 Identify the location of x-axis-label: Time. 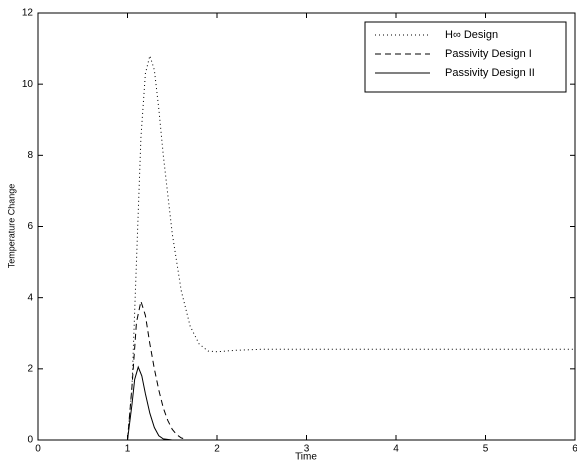
(306, 456).